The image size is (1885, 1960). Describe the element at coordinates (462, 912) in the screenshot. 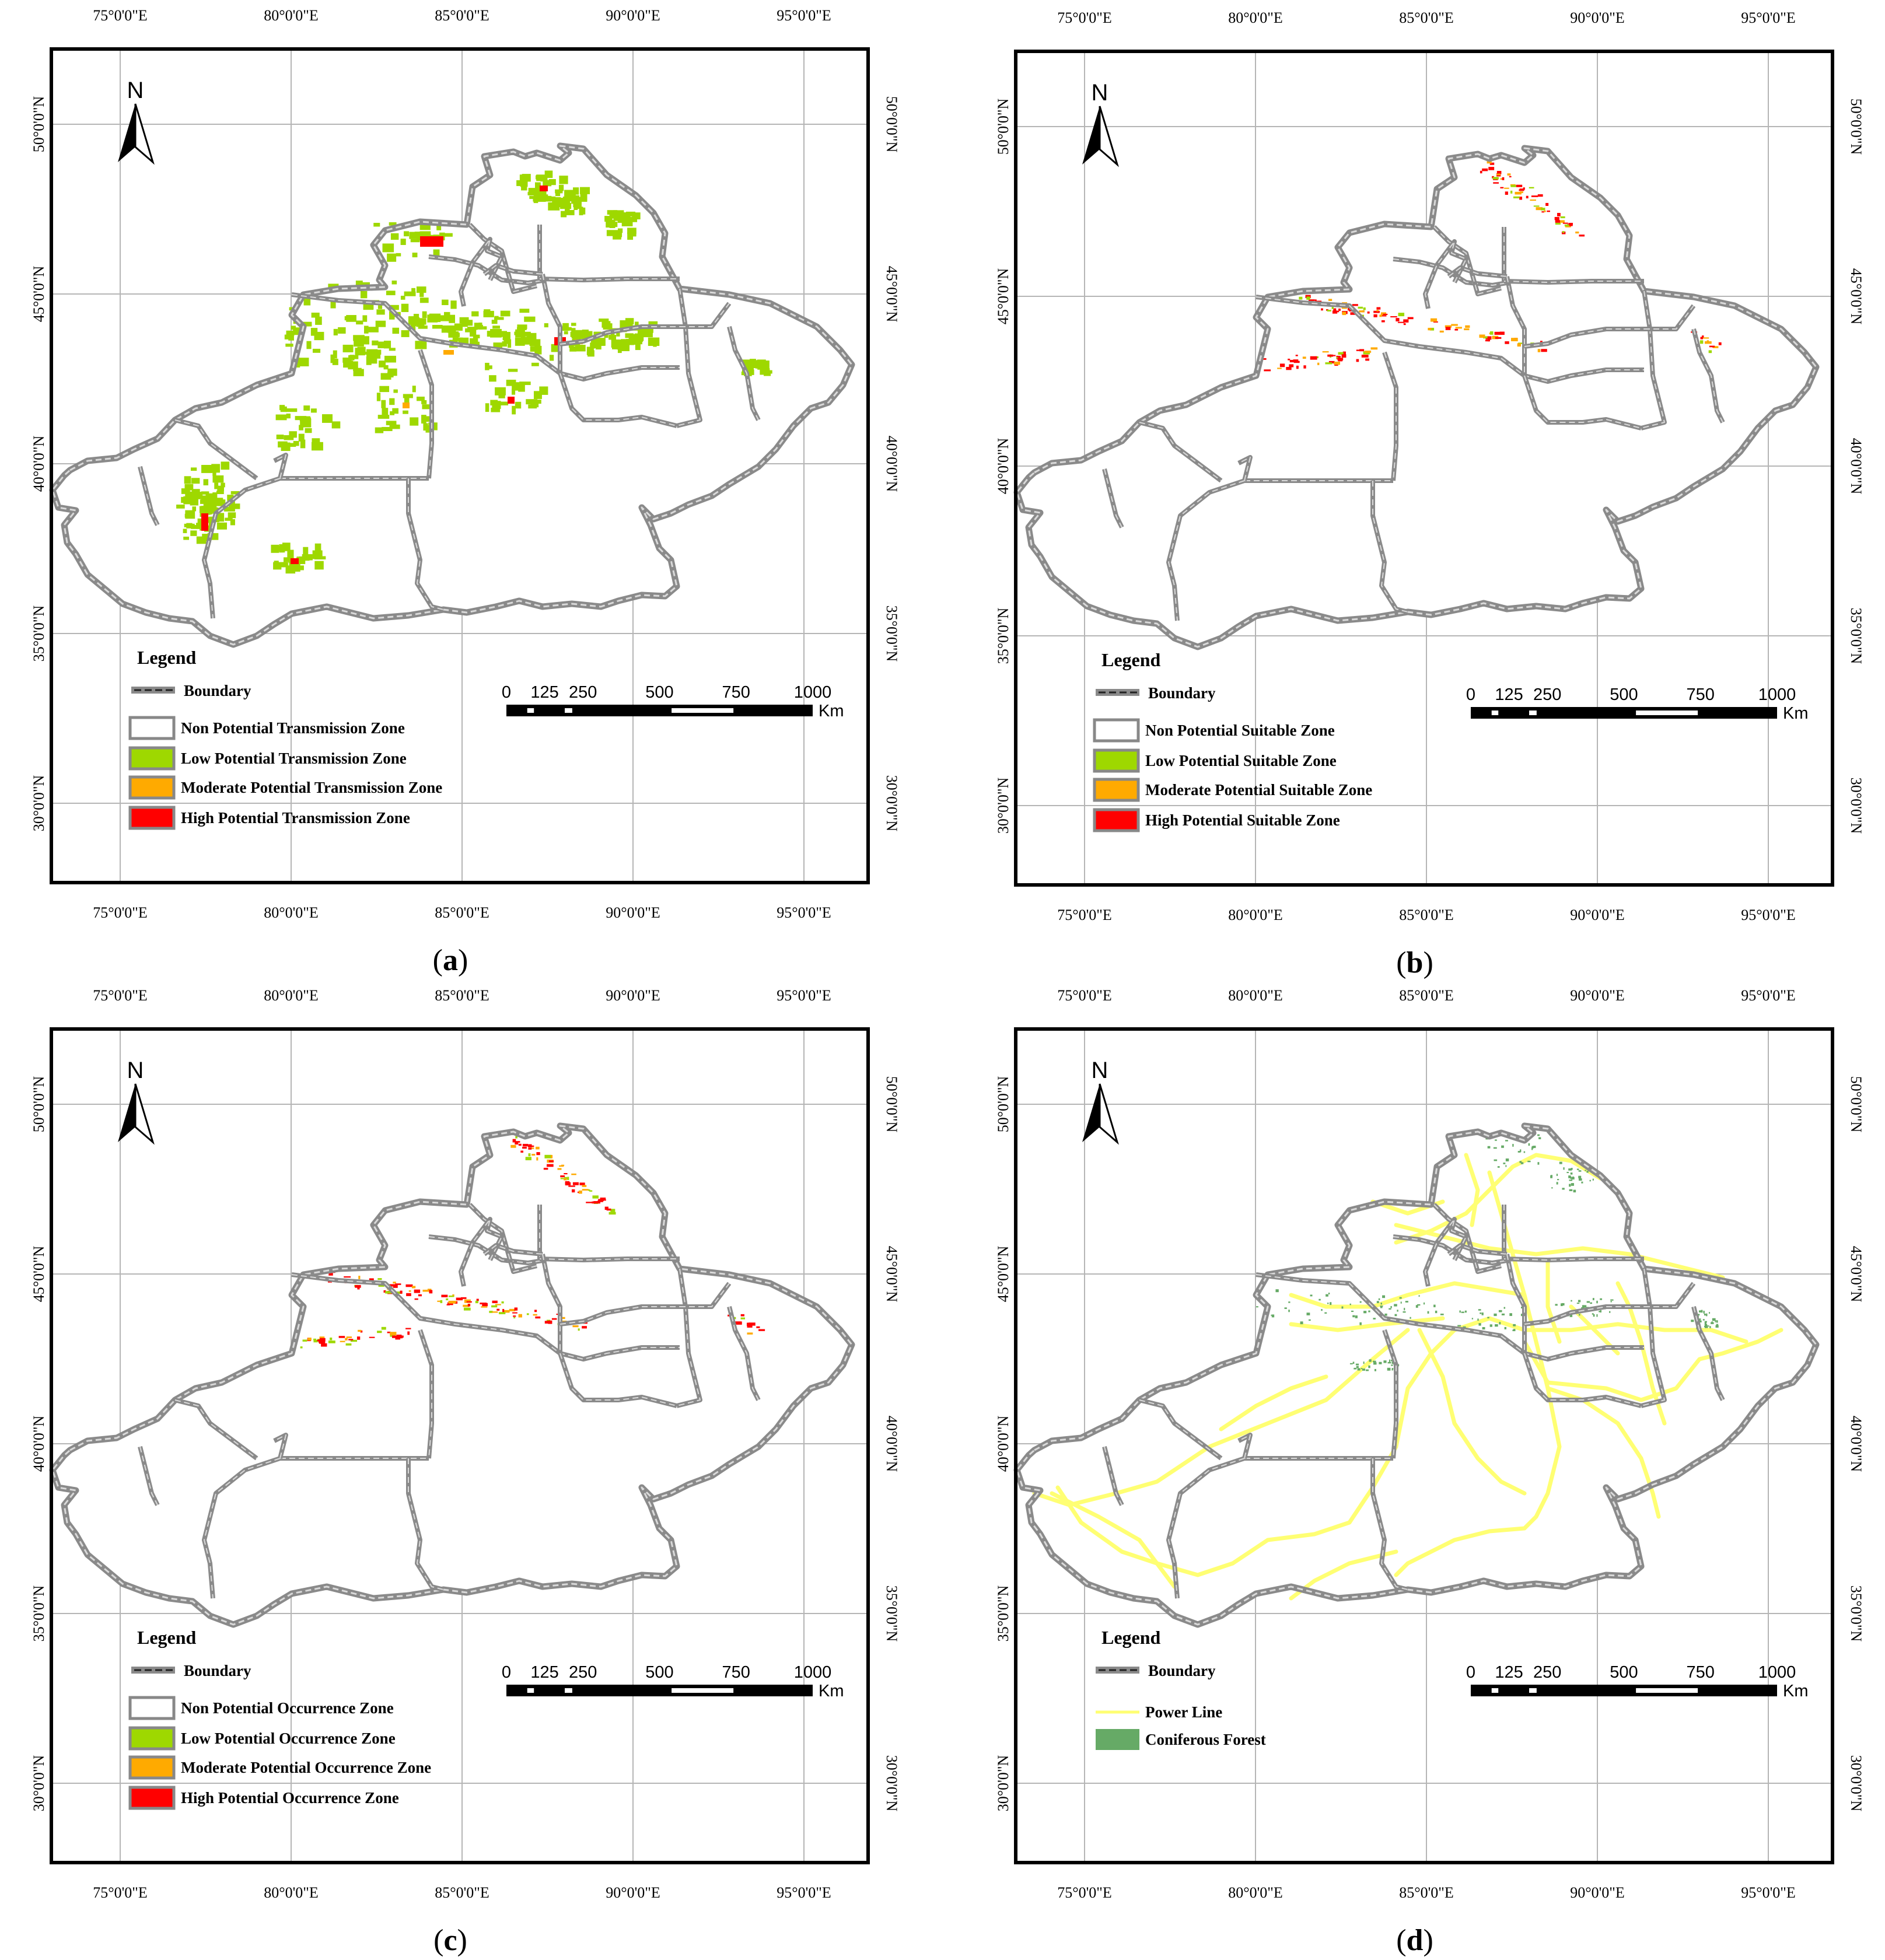

I see `lon-label-bottom: 85°0'0"E` at that location.